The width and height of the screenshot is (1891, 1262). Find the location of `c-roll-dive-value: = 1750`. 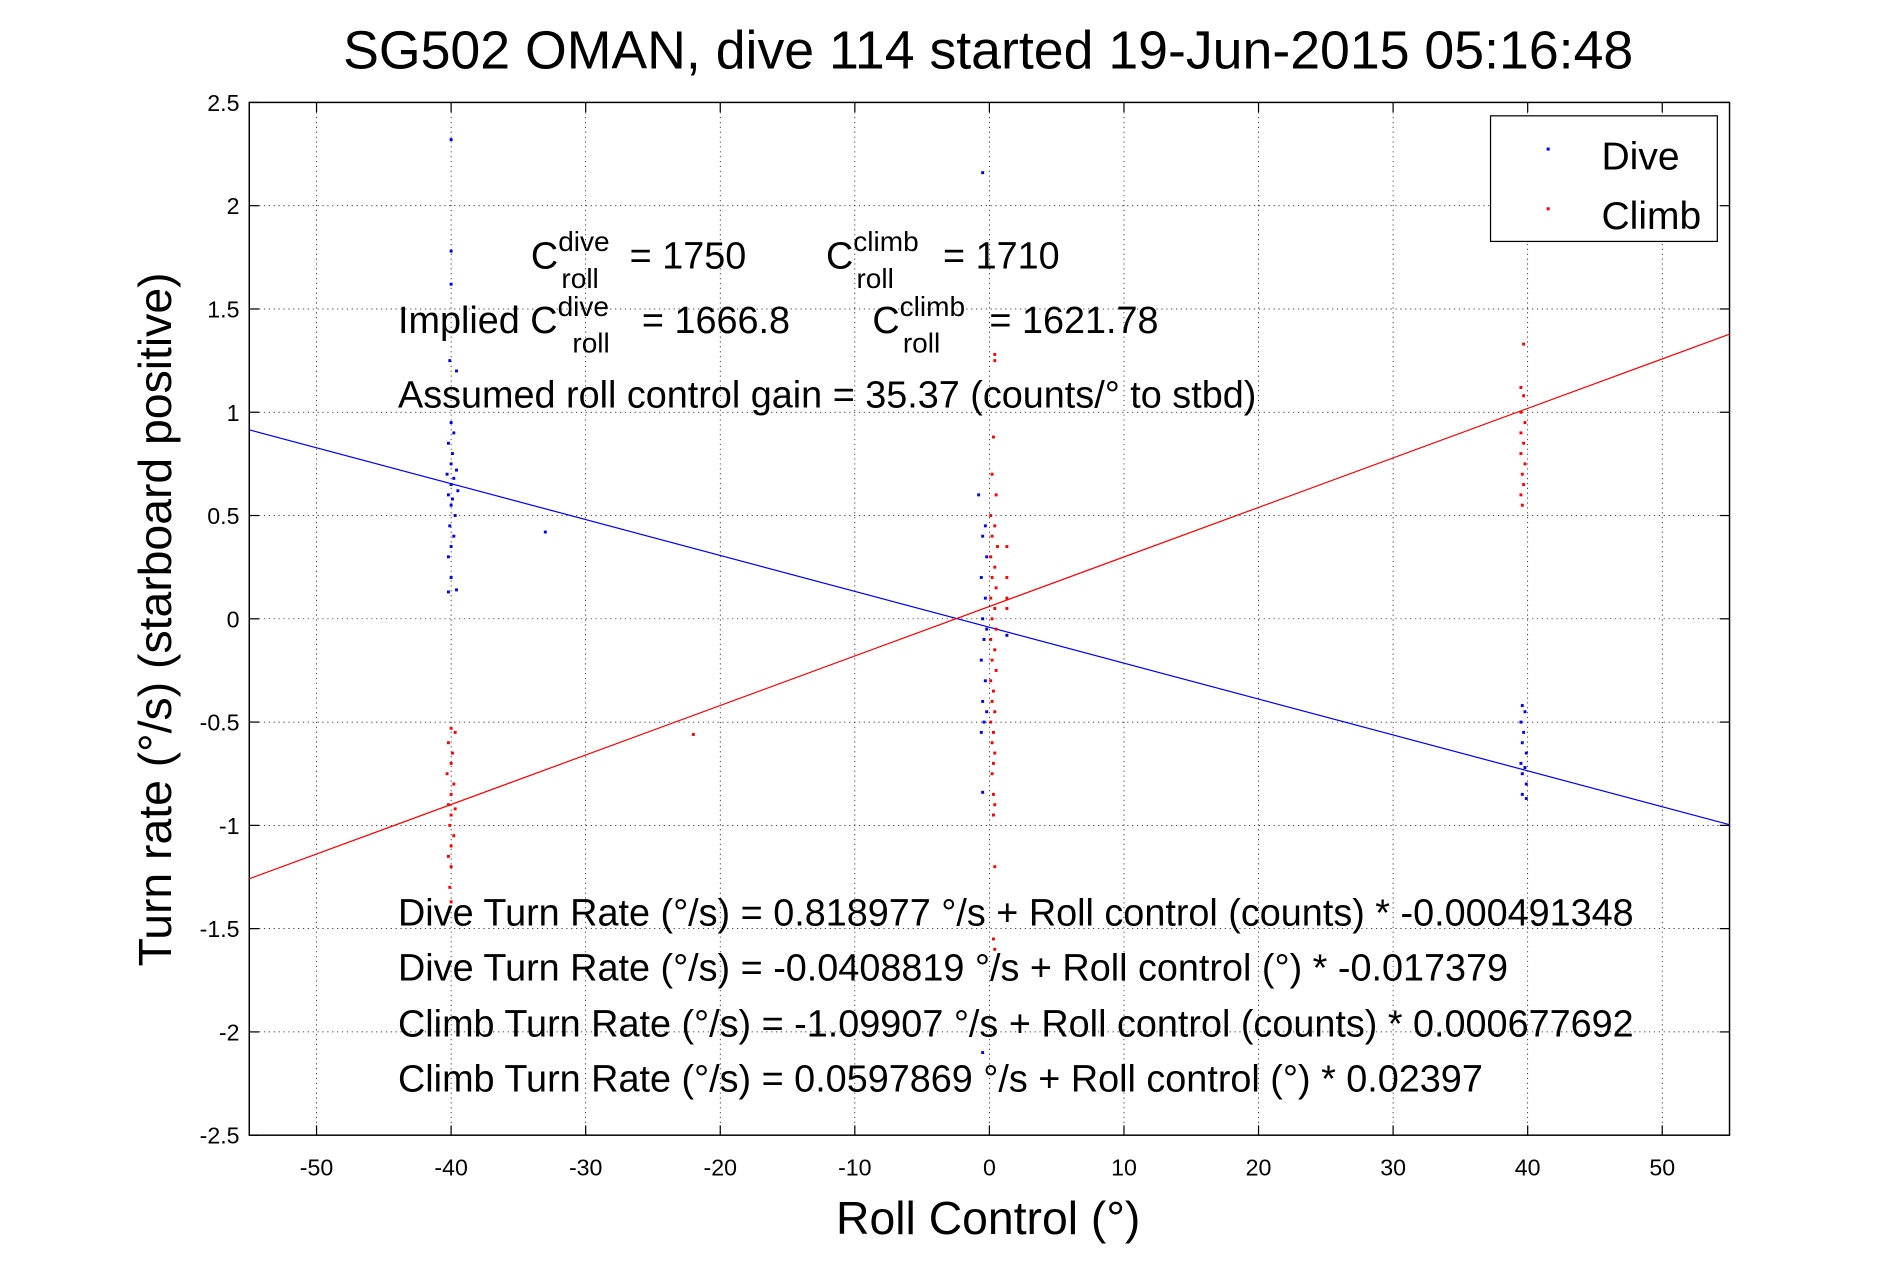

c-roll-dive-value: = 1750 is located at coordinates (688, 256).